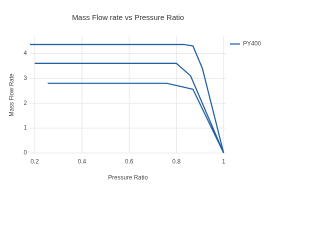 This screenshot has height=240, width=320. What do you see at coordinates (128, 17) in the screenshot?
I see `chart-title: Mass Flow rate vs Pressure Ratio` at bounding box center [128, 17].